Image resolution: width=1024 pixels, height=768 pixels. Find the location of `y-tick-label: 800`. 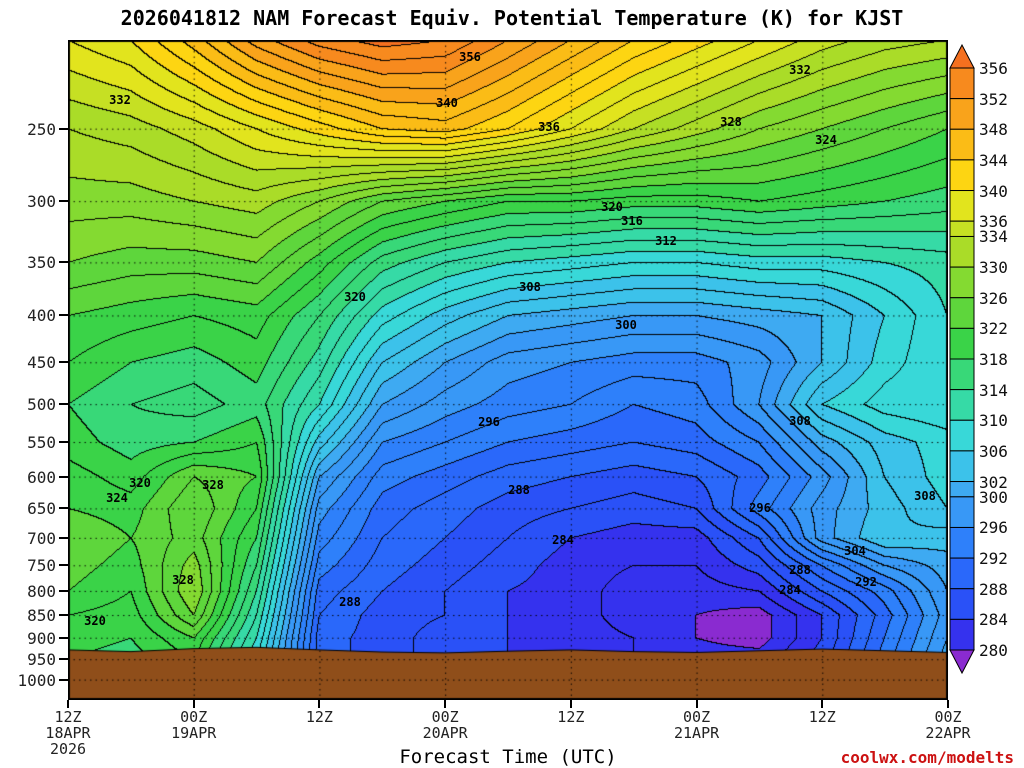

y-tick-label: 800 is located at coordinates (41, 591).